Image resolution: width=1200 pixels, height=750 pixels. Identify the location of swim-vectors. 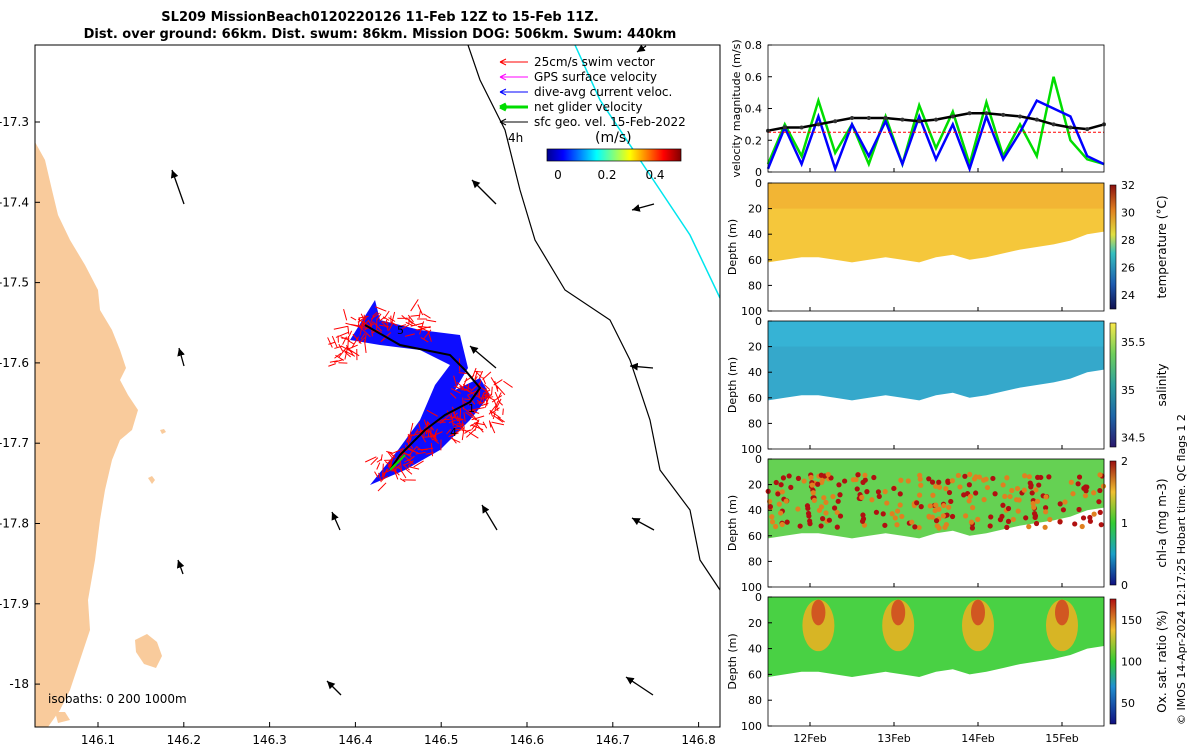
(420, 395).